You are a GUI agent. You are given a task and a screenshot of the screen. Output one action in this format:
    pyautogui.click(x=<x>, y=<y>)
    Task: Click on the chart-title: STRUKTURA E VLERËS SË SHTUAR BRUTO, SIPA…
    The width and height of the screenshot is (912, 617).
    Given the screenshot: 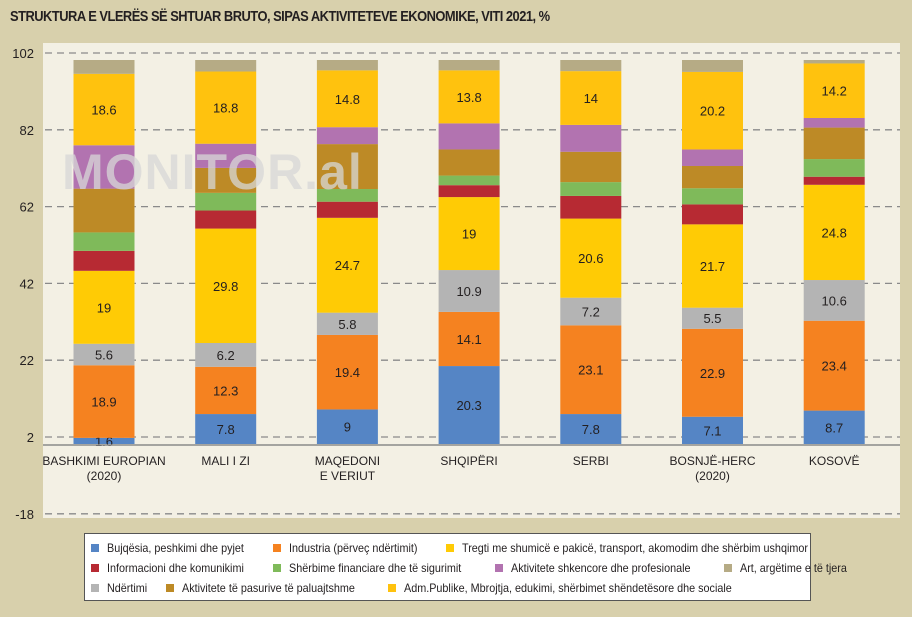 What is the action you would take?
    pyautogui.click(x=280, y=16)
    